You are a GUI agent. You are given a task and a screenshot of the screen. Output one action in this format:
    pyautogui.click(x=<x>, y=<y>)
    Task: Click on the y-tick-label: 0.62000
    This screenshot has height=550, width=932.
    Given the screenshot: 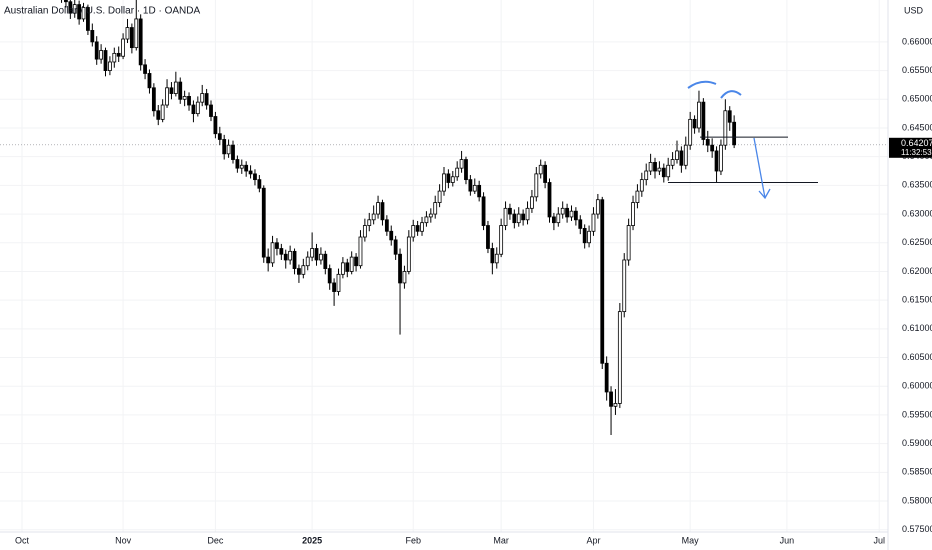 What is the action you would take?
    pyautogui.click(x=917, y=271)
    